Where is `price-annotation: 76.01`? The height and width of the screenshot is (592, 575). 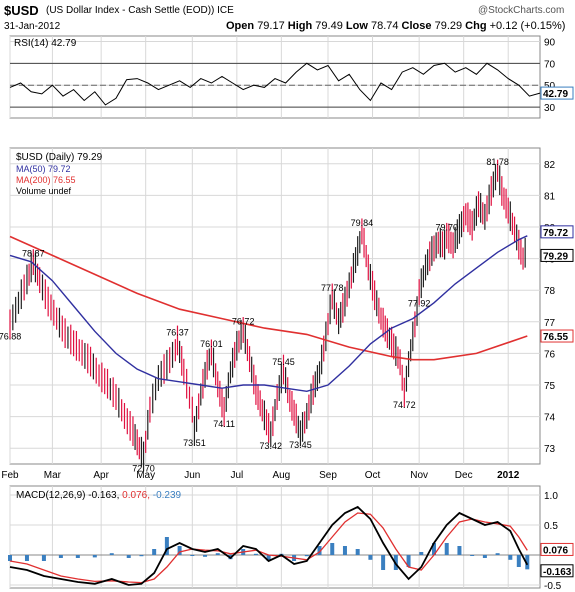 price-annotation: 76.01 is located at coordinates (211, 344).